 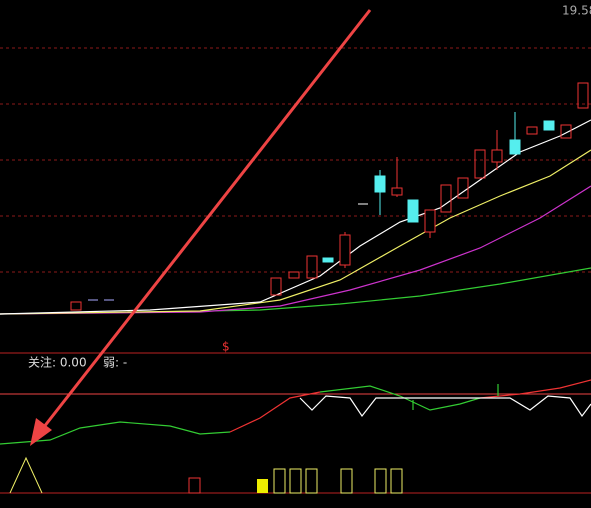 What do you see at coordinates (194, 485) in the screenshot?
I see `signal-bar-red` at bounding box center [194, 485].